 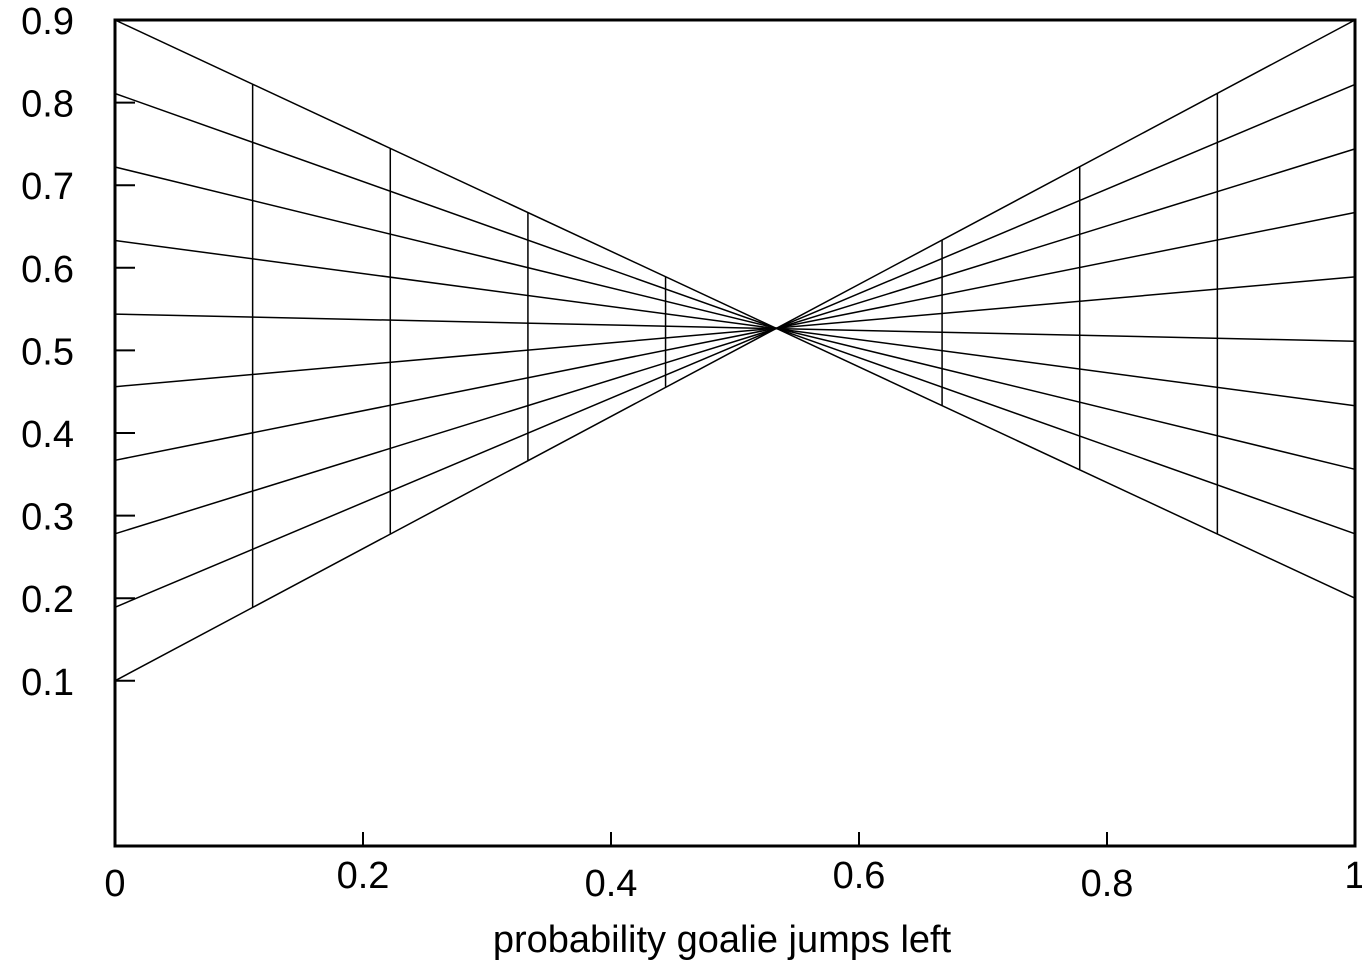 I want to click on x-axis: 0 0.2 0.4 0.6 0.8 1, so click(x=733, y=868).